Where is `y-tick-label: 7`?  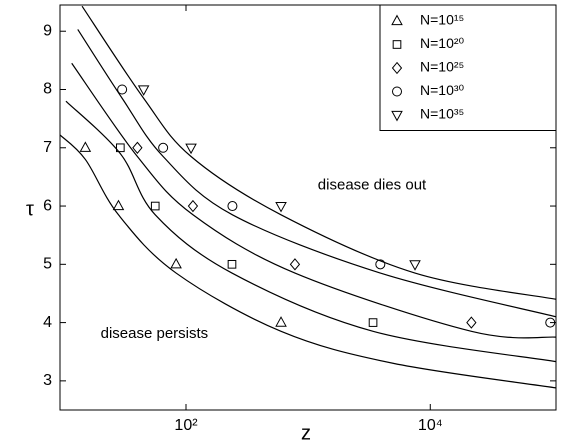 y-tick-label: 7 is located at coordinates (47, 147).